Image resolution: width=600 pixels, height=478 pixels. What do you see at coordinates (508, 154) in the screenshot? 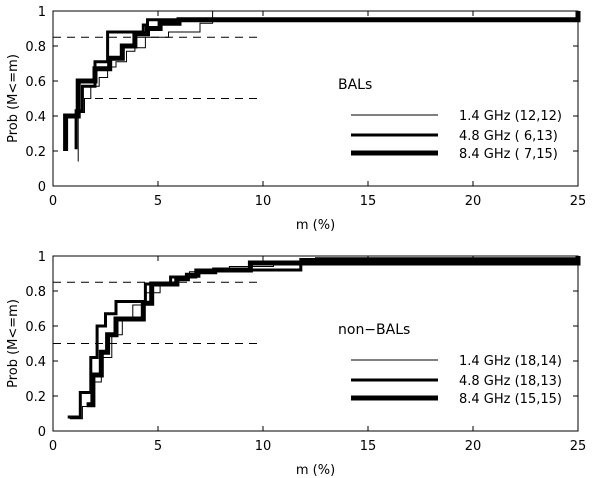
I see `legend-label-3: 8.4 GHz ( 7,15)` at bounding box center [508, 154].